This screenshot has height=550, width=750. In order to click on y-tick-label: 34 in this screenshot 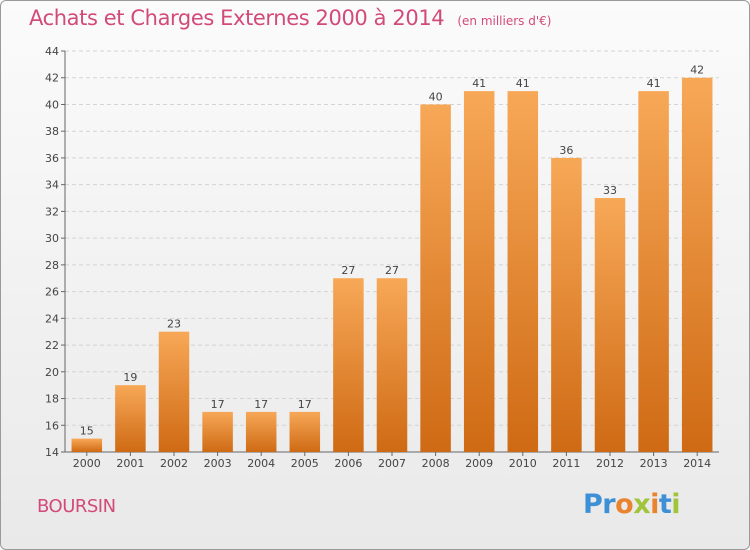, I will do `click(52, 185)`.